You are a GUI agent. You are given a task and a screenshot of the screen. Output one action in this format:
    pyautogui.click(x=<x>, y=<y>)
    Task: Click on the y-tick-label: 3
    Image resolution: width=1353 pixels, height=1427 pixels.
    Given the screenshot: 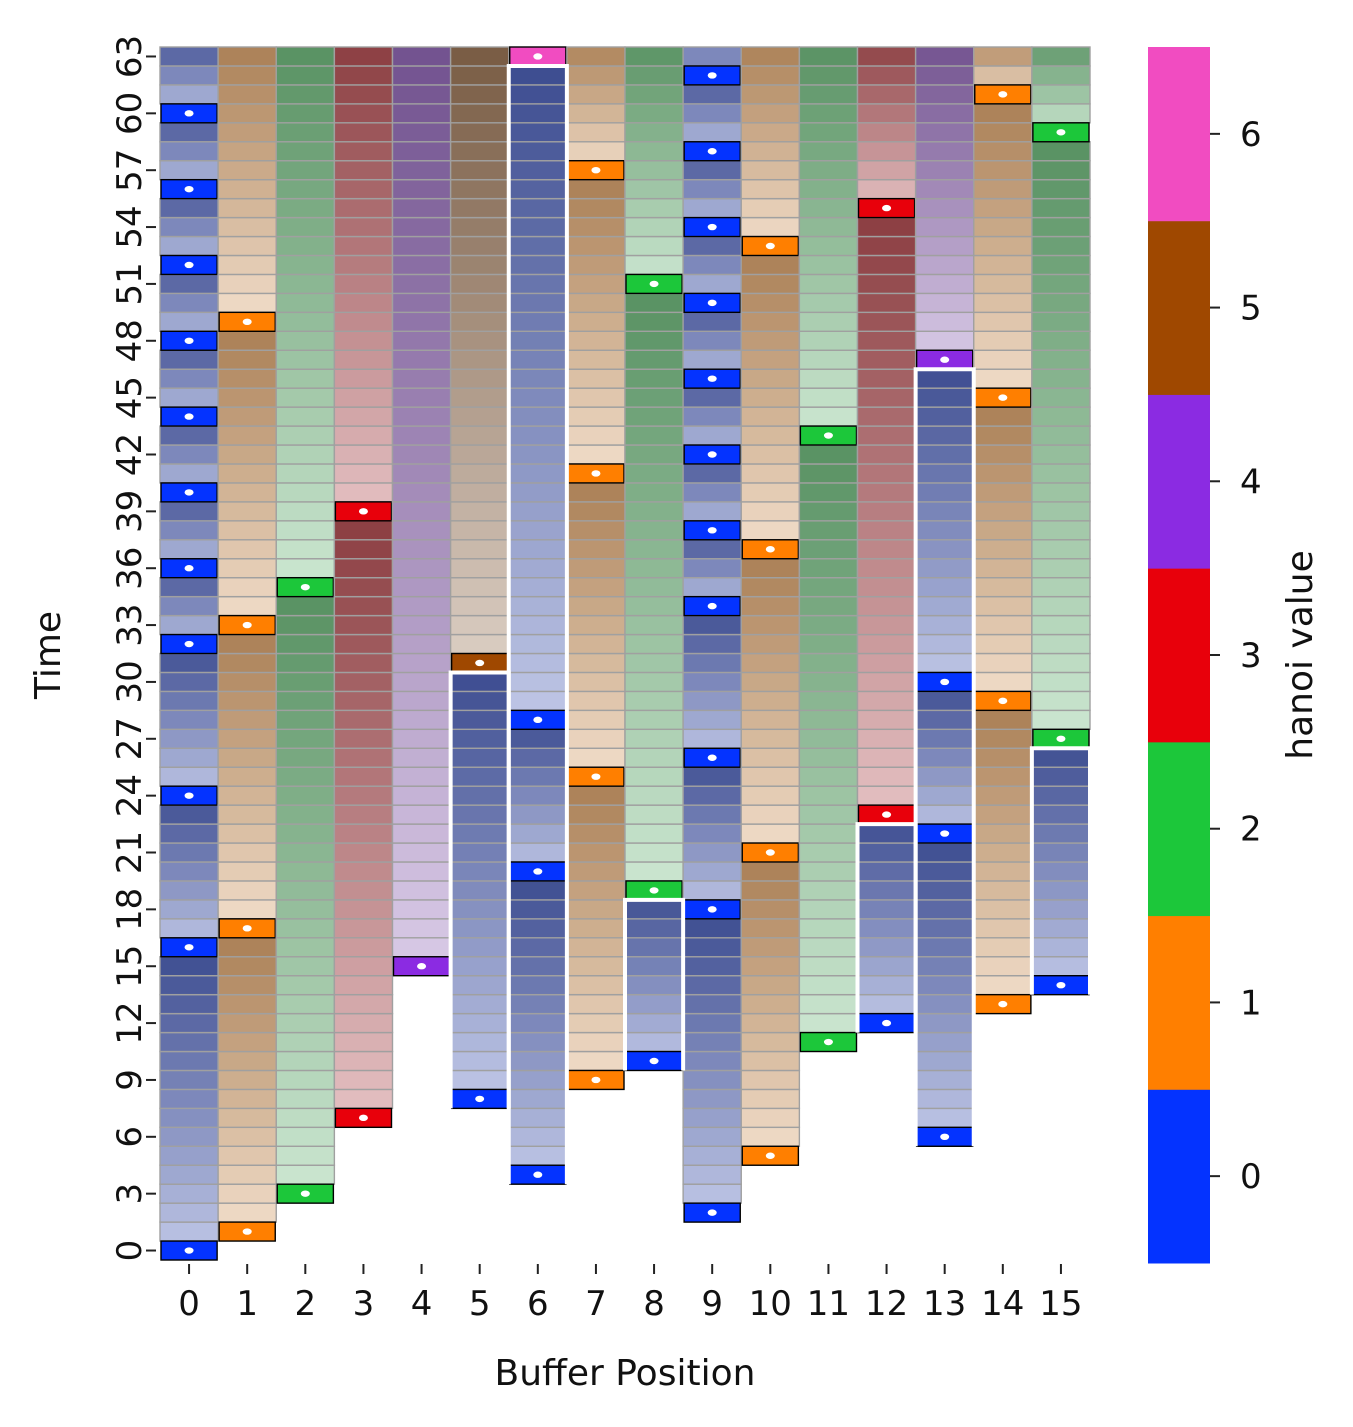 What is the action you would take?
    pyautogui.click(x=130, y=1194)
    